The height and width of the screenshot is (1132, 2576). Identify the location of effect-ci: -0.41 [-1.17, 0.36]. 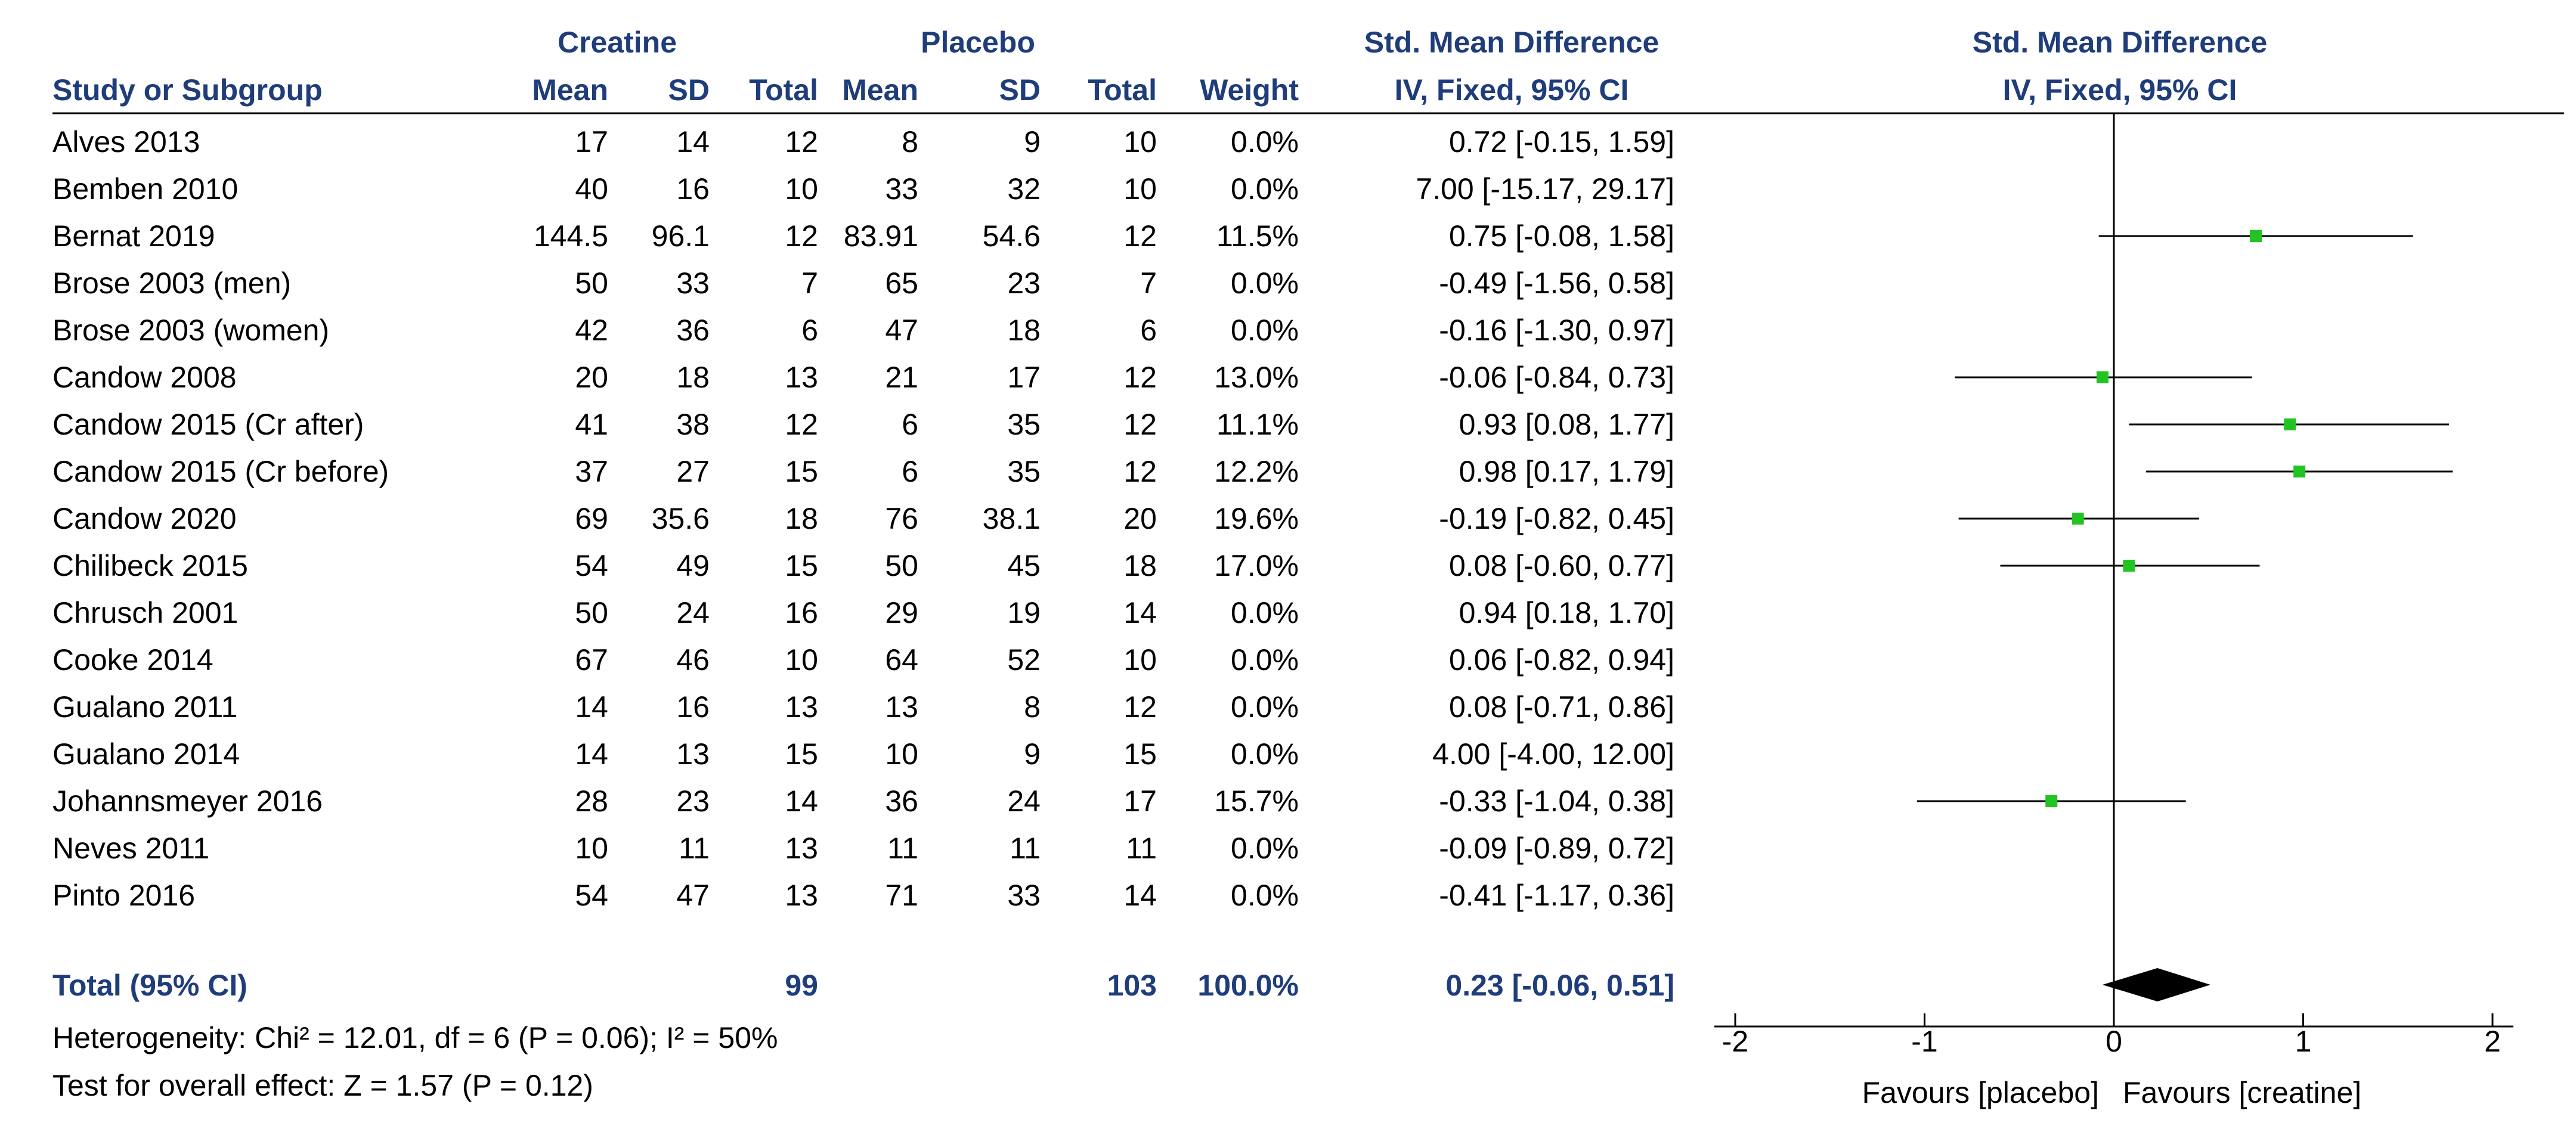
(1557, 895).